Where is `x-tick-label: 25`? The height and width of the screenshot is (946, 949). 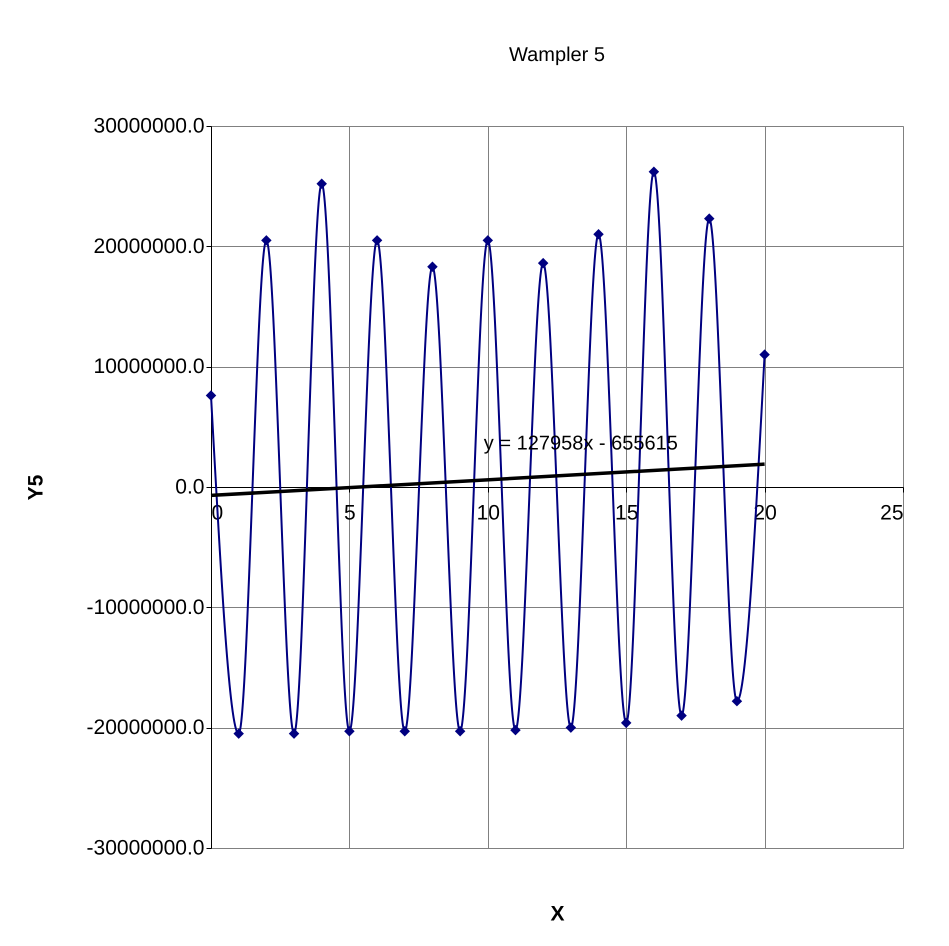 x-tick-label: 25 is located at coordinates (892, 513).